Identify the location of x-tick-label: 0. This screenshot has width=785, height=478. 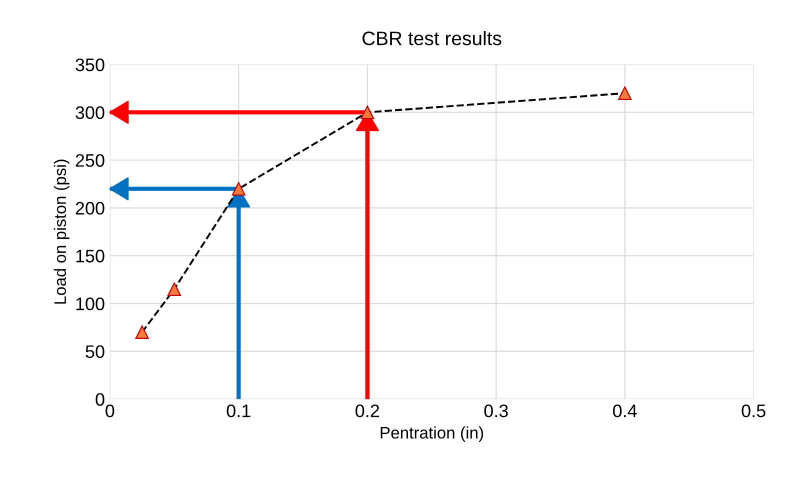
(110, 411).